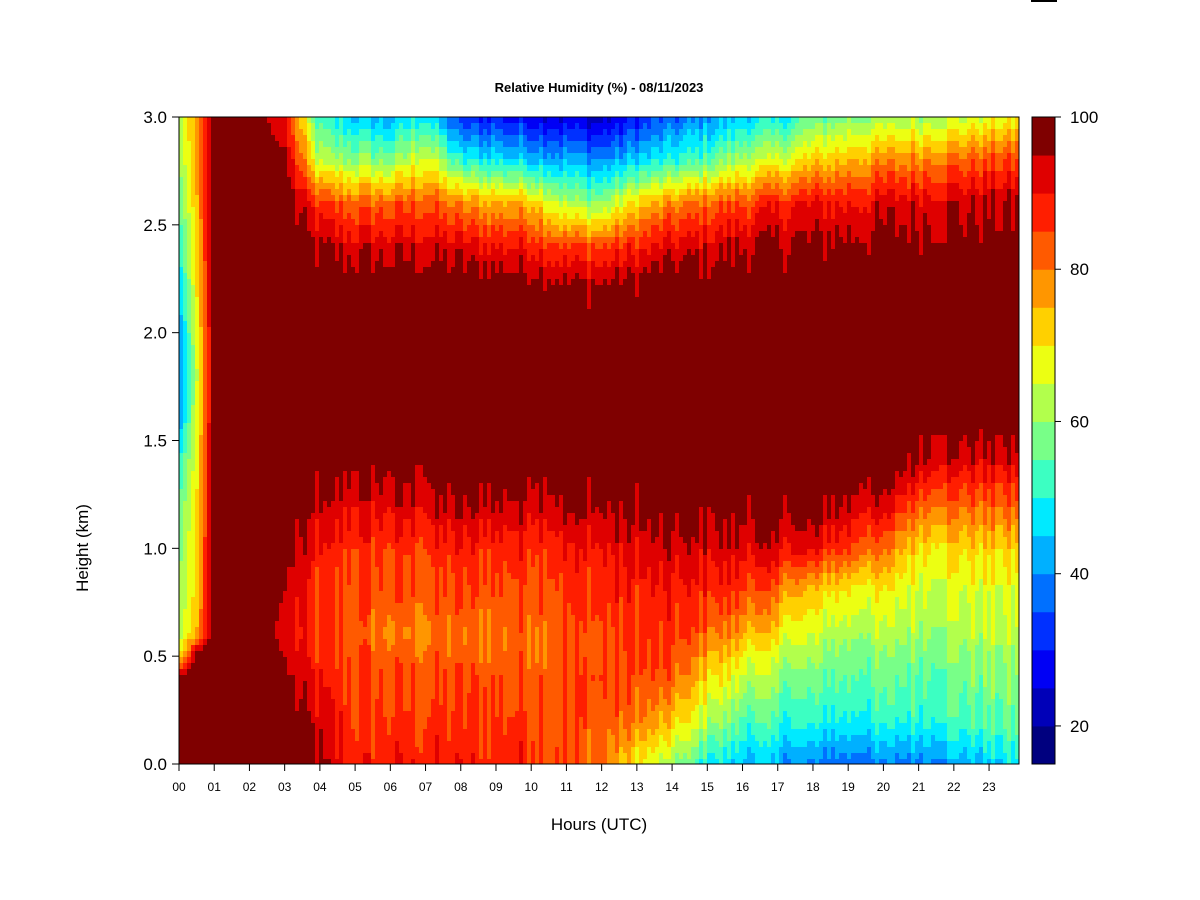 The image size is (1200, 900). I want to click on x-tick-label: 09, so click(496, 787).